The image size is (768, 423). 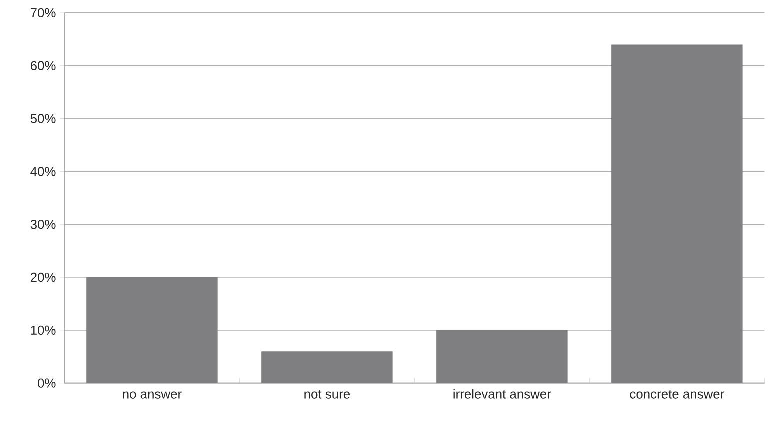 I want to click on x-tick-label: concrete answer, so click(x=677, y=394).